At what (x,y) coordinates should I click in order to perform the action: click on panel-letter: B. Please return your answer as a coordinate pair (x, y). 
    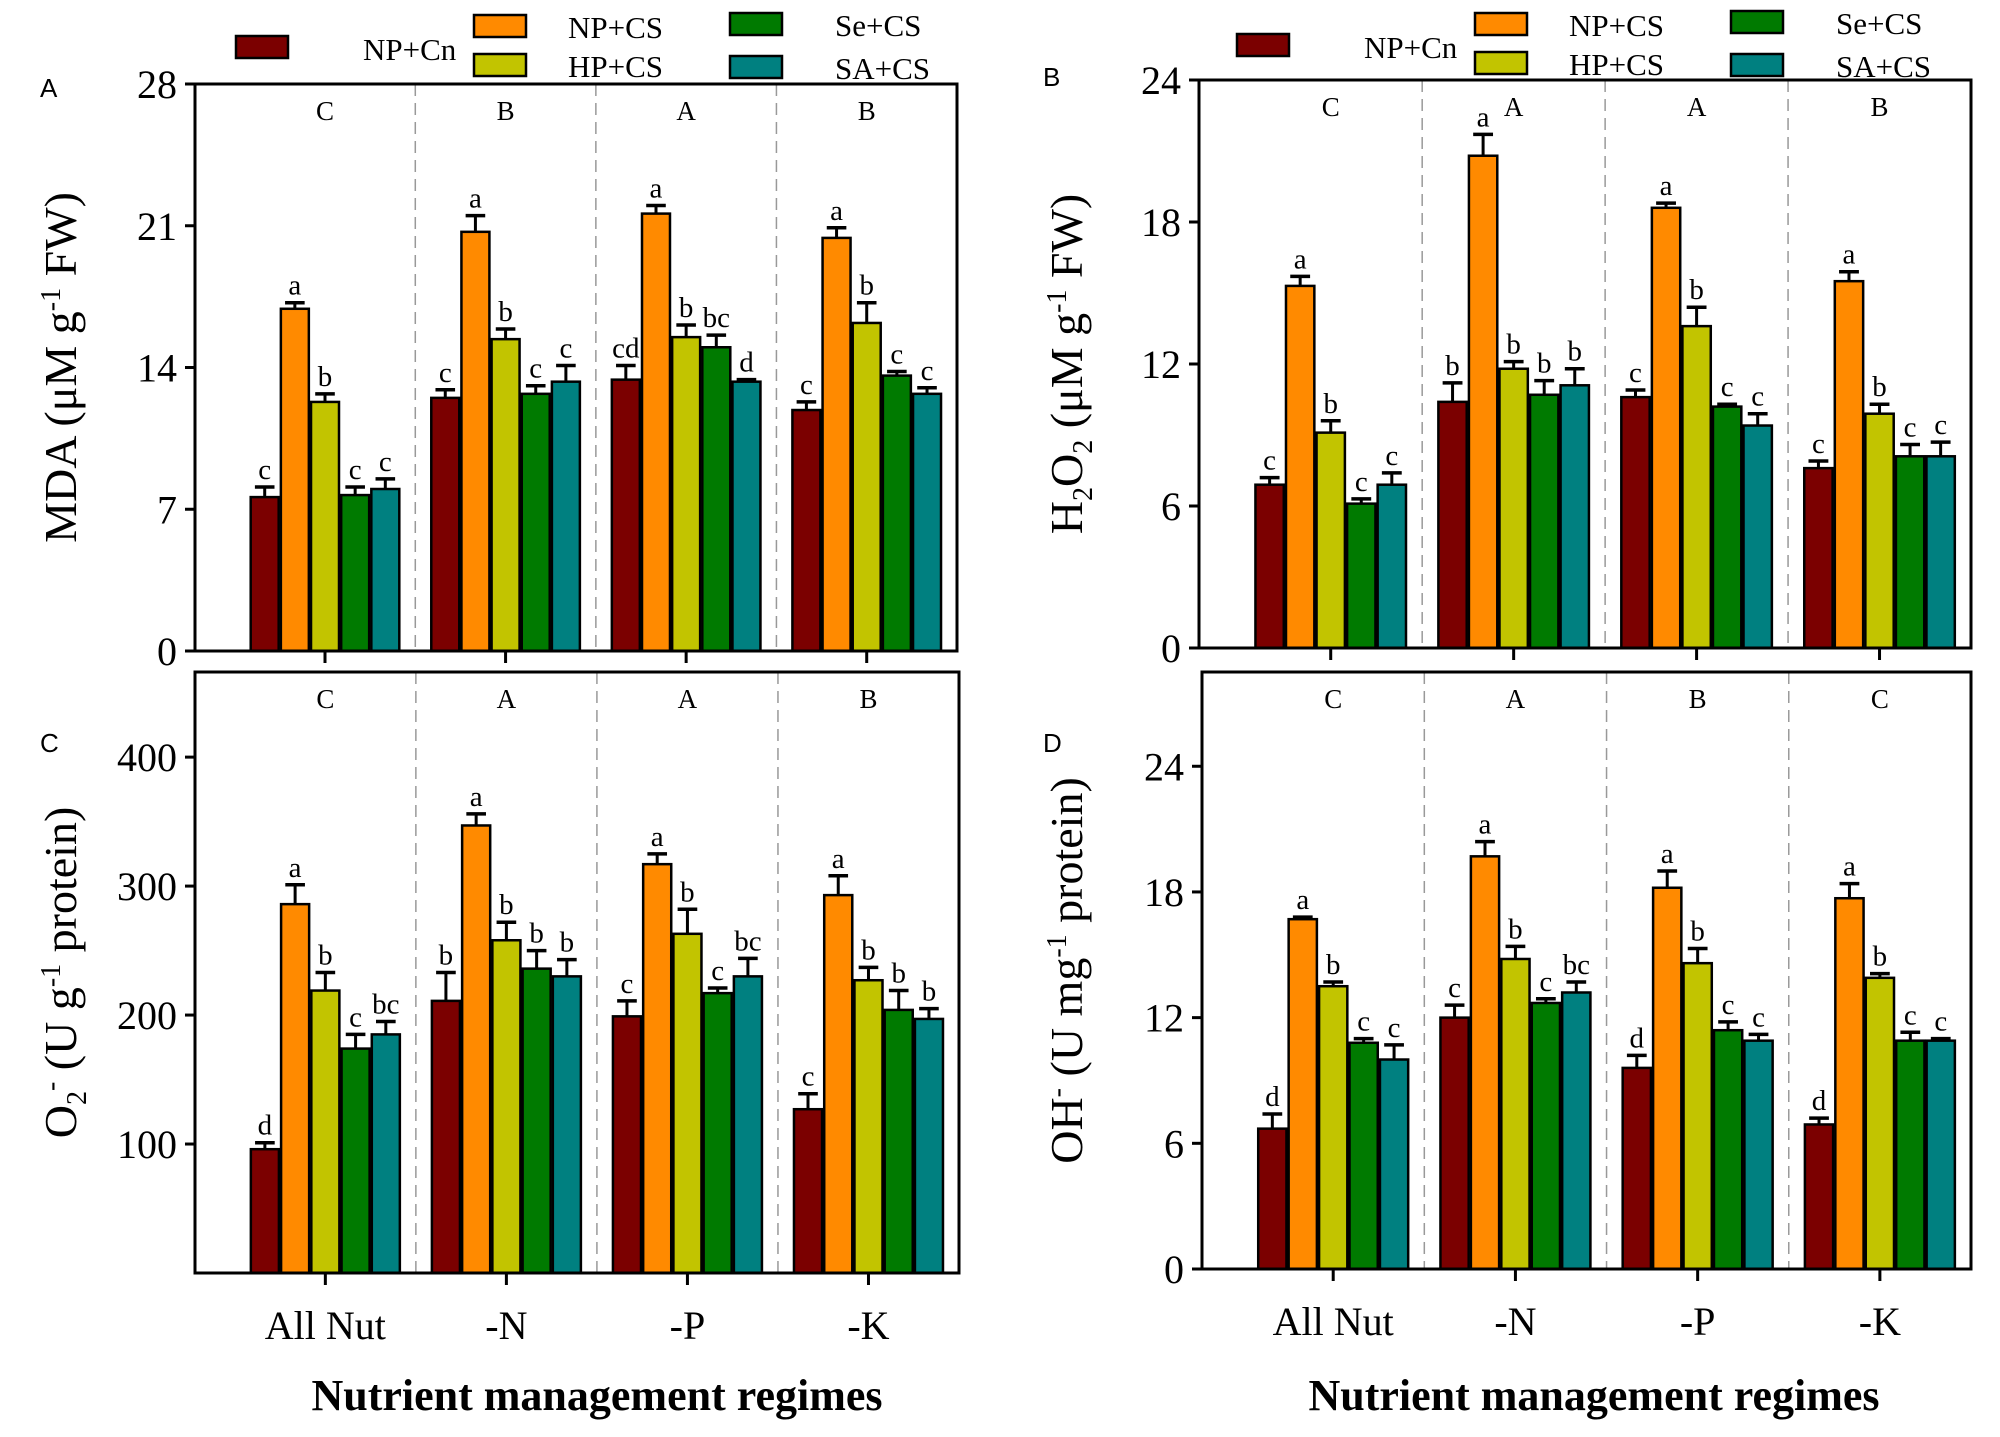
    Looking at the image, I should click on (1051, 77).